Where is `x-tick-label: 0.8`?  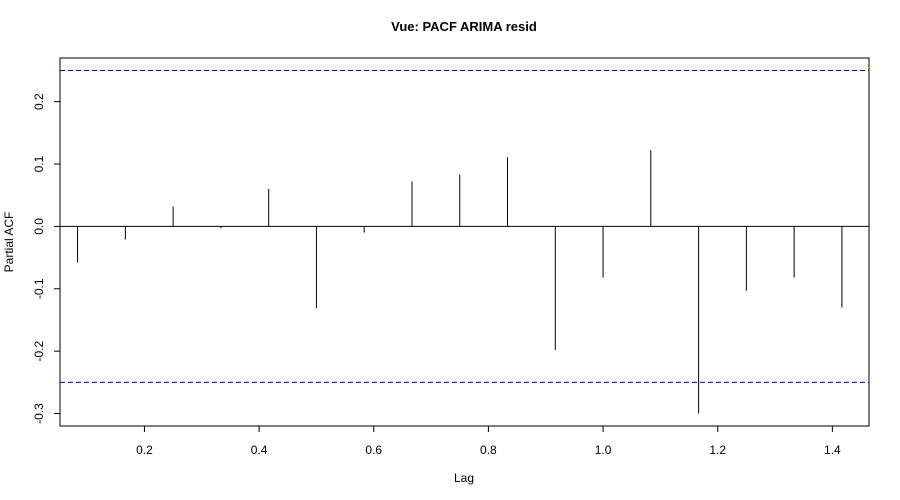 x-tick-label: 0.8 is located at coordinates (488, 450).